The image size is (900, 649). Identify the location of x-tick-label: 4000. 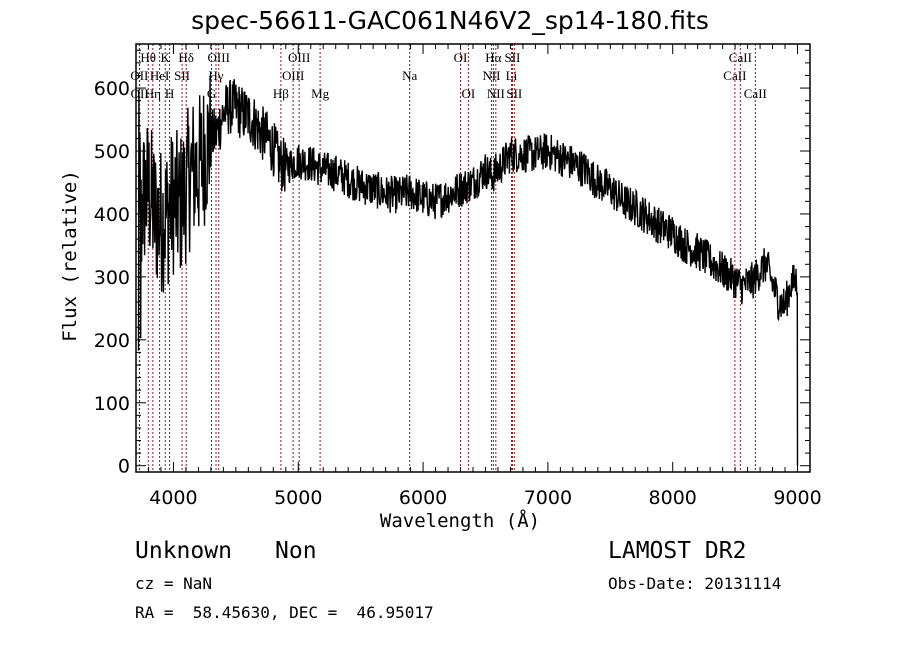
(173, 498).